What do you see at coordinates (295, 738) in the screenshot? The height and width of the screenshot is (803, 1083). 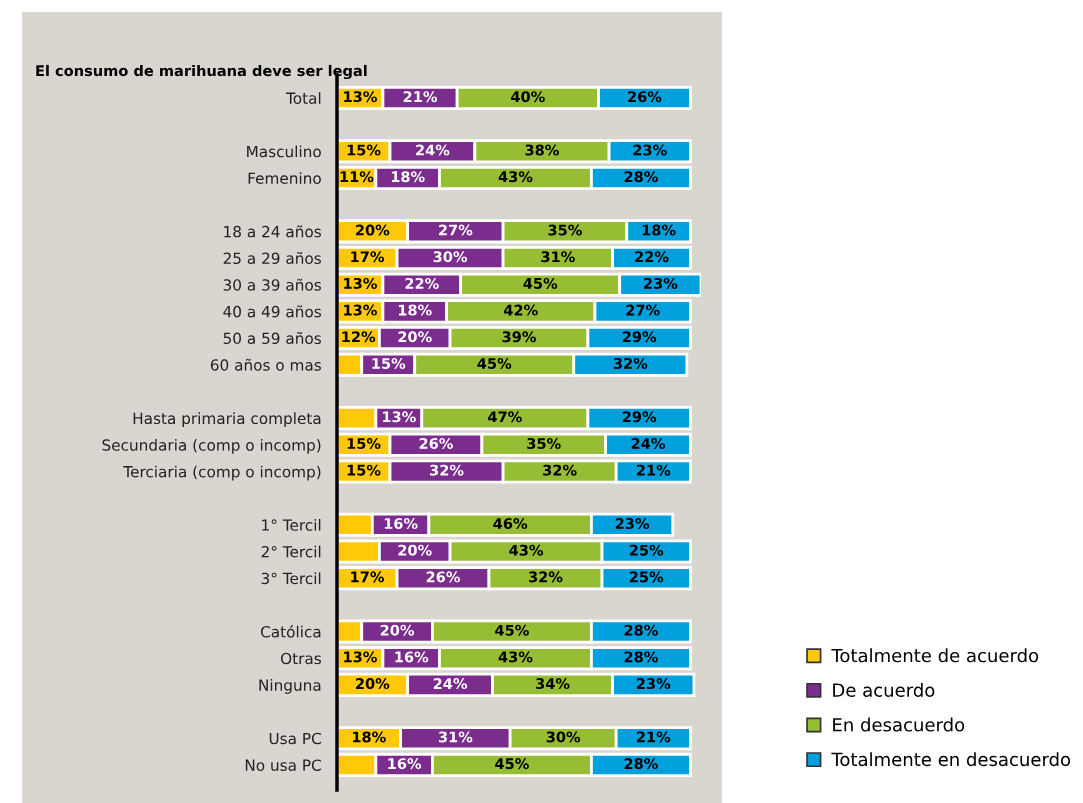 I see `y-tick-label: Usa PC` at bounding box center [295, 738].